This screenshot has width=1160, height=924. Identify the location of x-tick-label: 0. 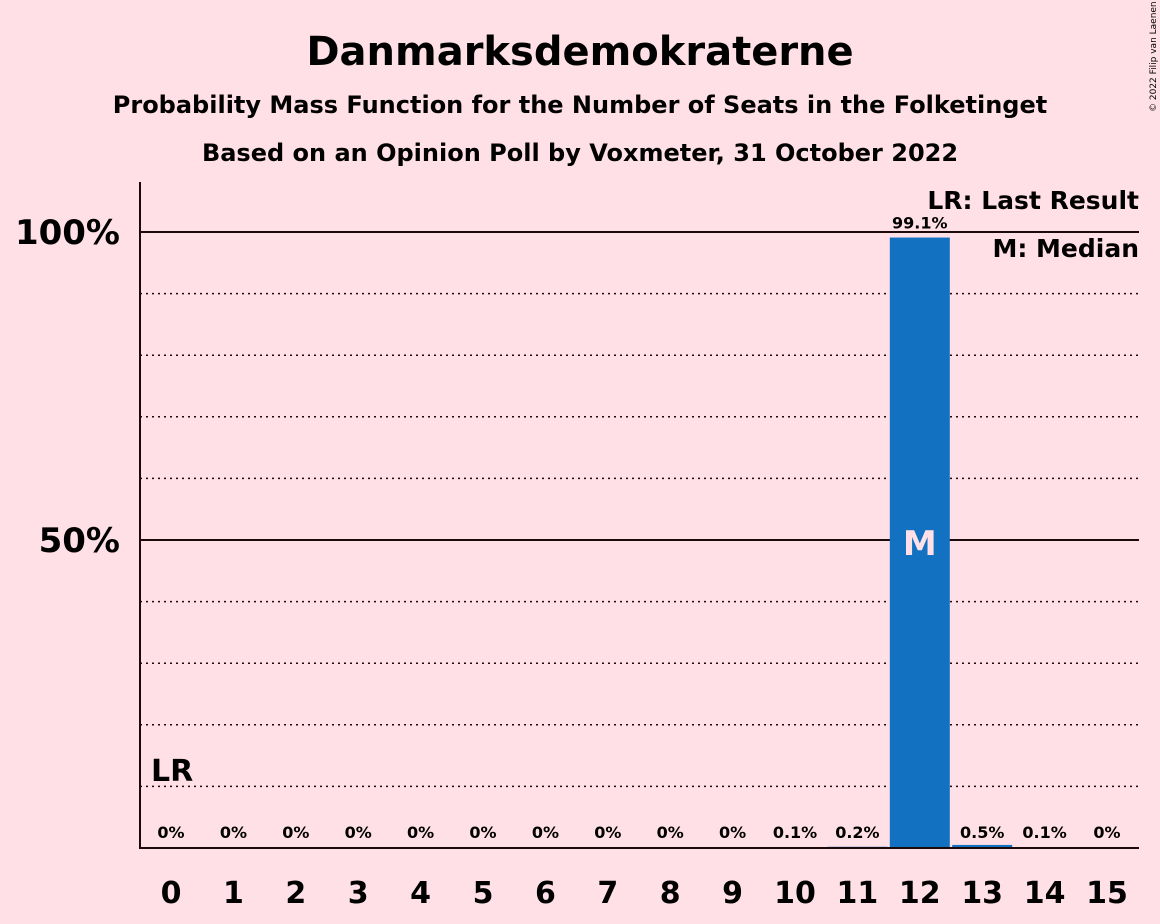
(171, 893).